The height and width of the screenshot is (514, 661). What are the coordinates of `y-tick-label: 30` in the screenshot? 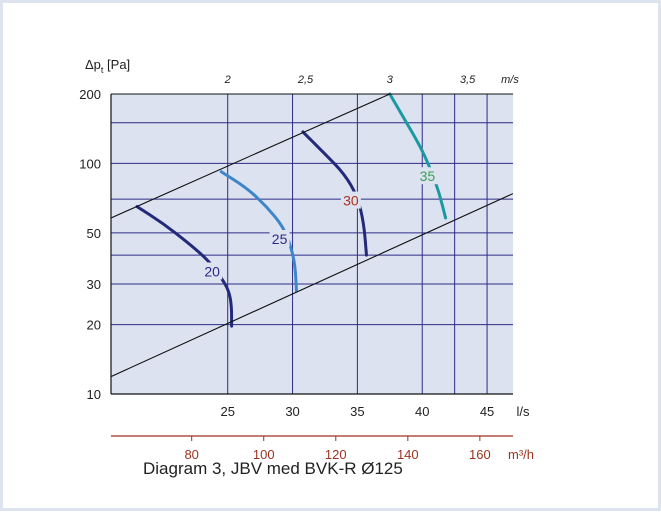 It's located at (94, 284).